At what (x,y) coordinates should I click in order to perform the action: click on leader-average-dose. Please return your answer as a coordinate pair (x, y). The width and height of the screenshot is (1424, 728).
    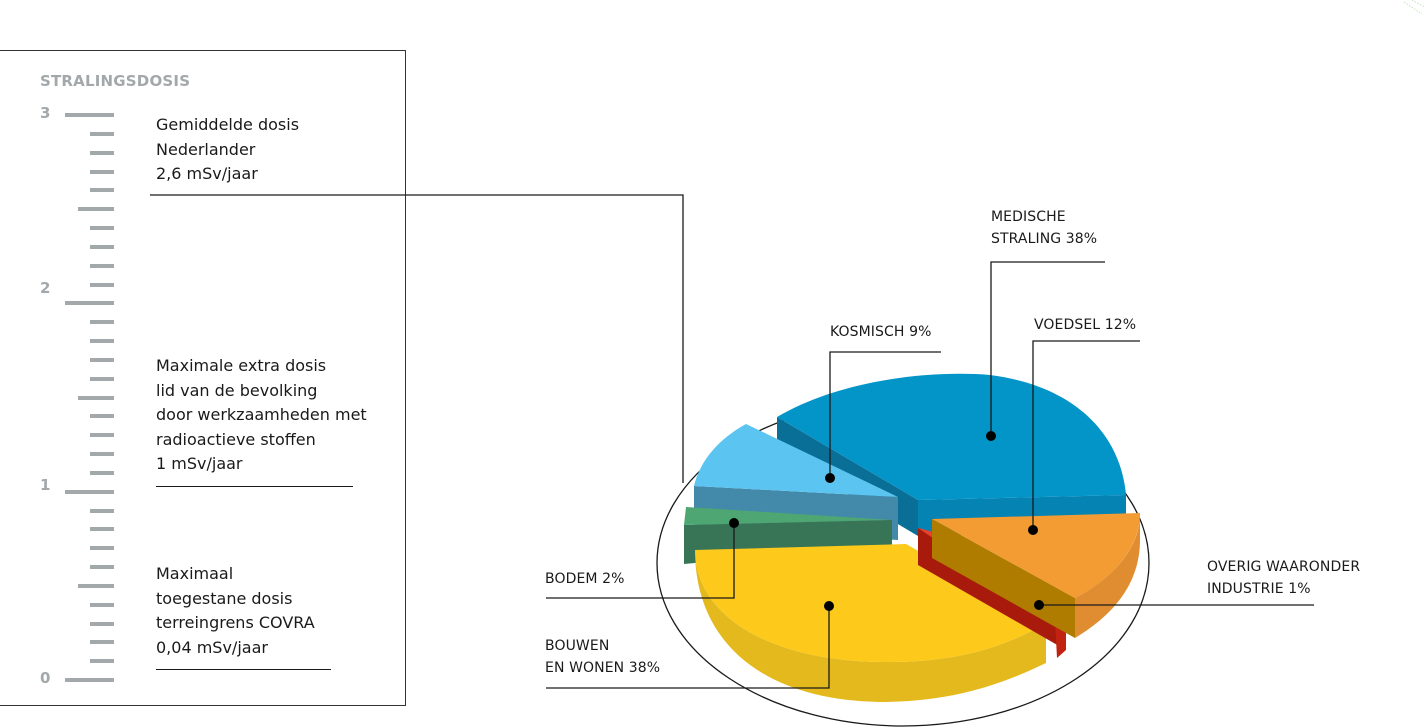
    Looking at the image, I should click on (417, 338).